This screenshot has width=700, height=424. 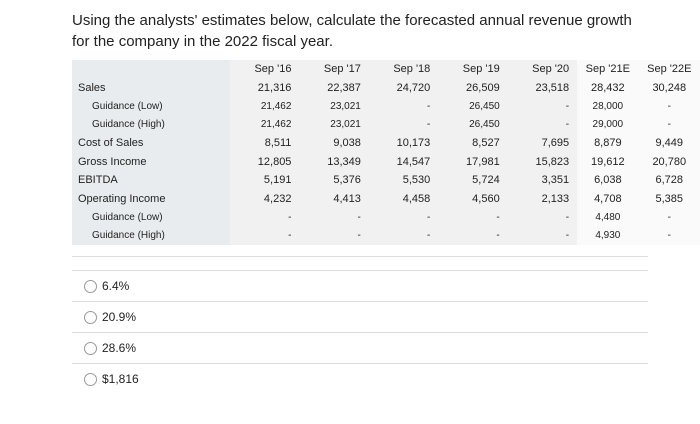 What do you see at coordinates (334, 198) in the screenshot?
I see `table-cell: 4,413` at bounding box center [334, 198].